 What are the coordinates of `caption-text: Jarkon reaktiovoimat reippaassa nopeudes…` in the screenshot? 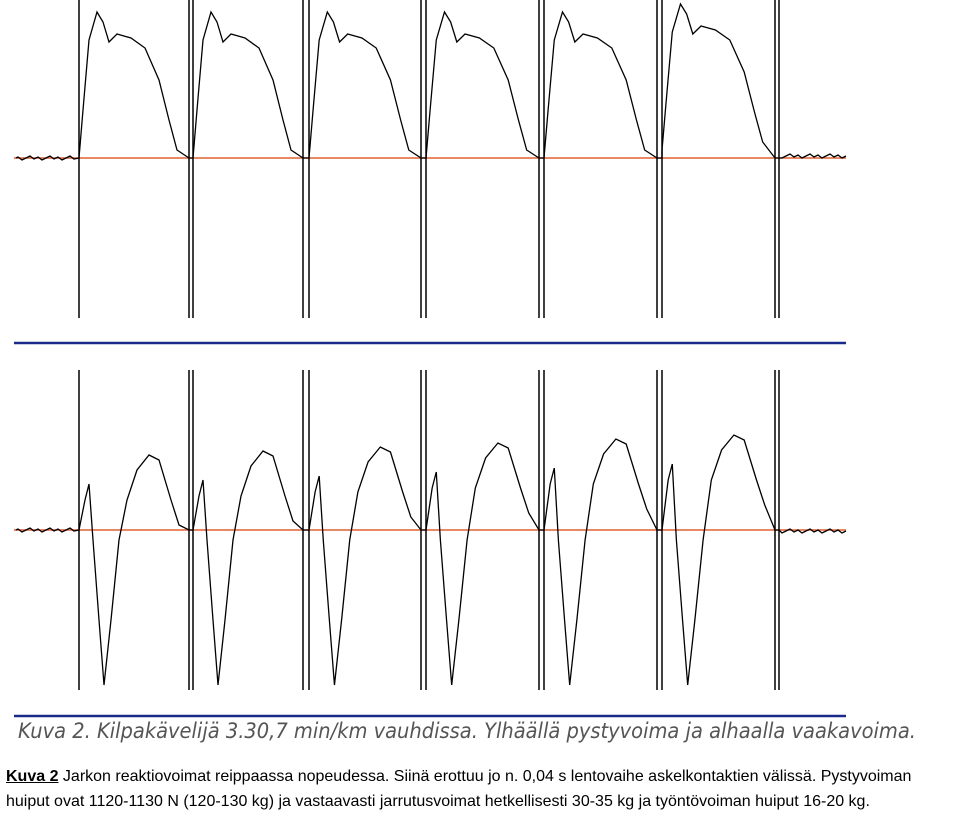 It's located at (459, 789).